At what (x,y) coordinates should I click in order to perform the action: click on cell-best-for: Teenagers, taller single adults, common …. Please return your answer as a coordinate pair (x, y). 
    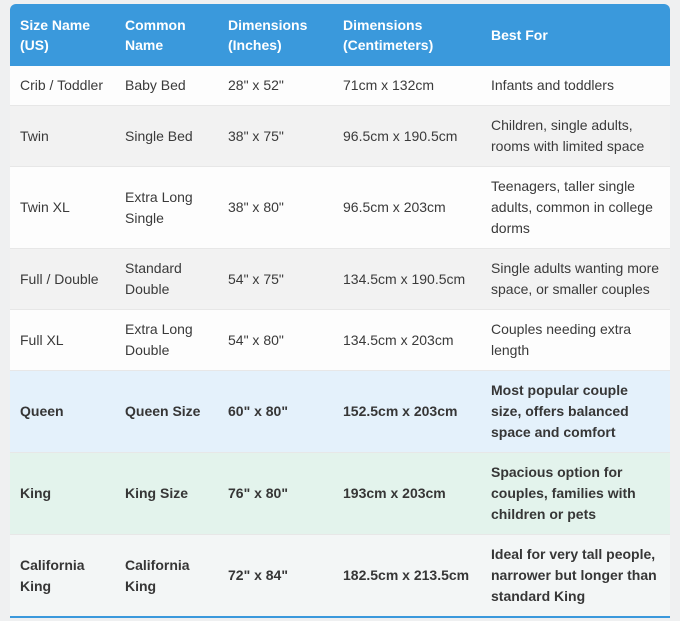
    Looking at the image, I should click on (575, 207).